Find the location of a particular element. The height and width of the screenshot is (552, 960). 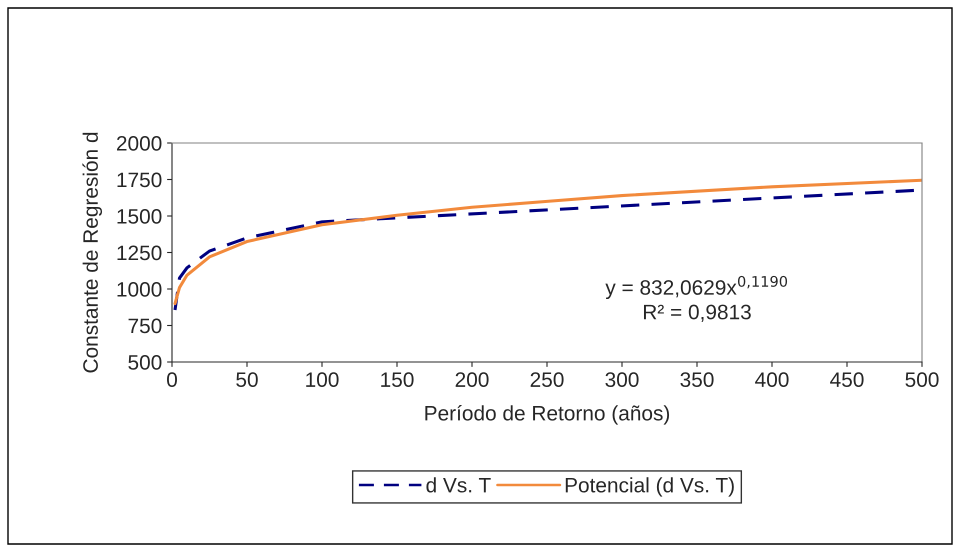

y-tick-label: 1250 is located at coordinates (140, 253).